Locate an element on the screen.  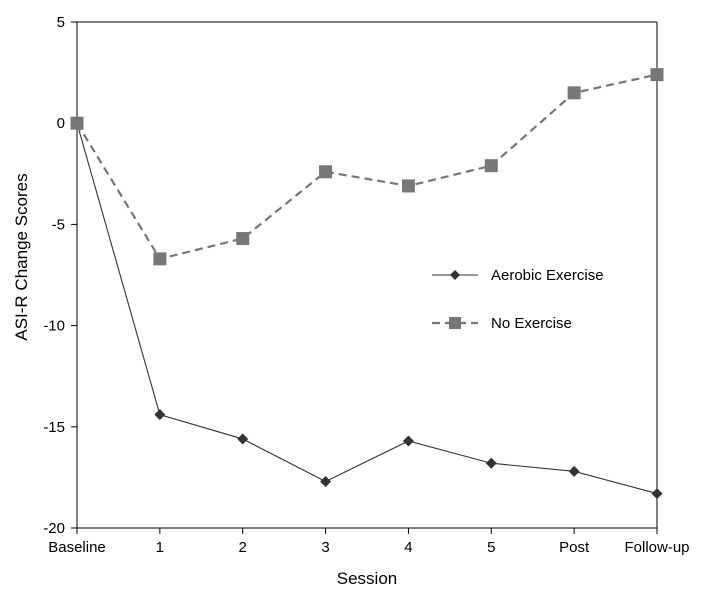
y-tick-label: -20 is located at coordinates (54, 528).